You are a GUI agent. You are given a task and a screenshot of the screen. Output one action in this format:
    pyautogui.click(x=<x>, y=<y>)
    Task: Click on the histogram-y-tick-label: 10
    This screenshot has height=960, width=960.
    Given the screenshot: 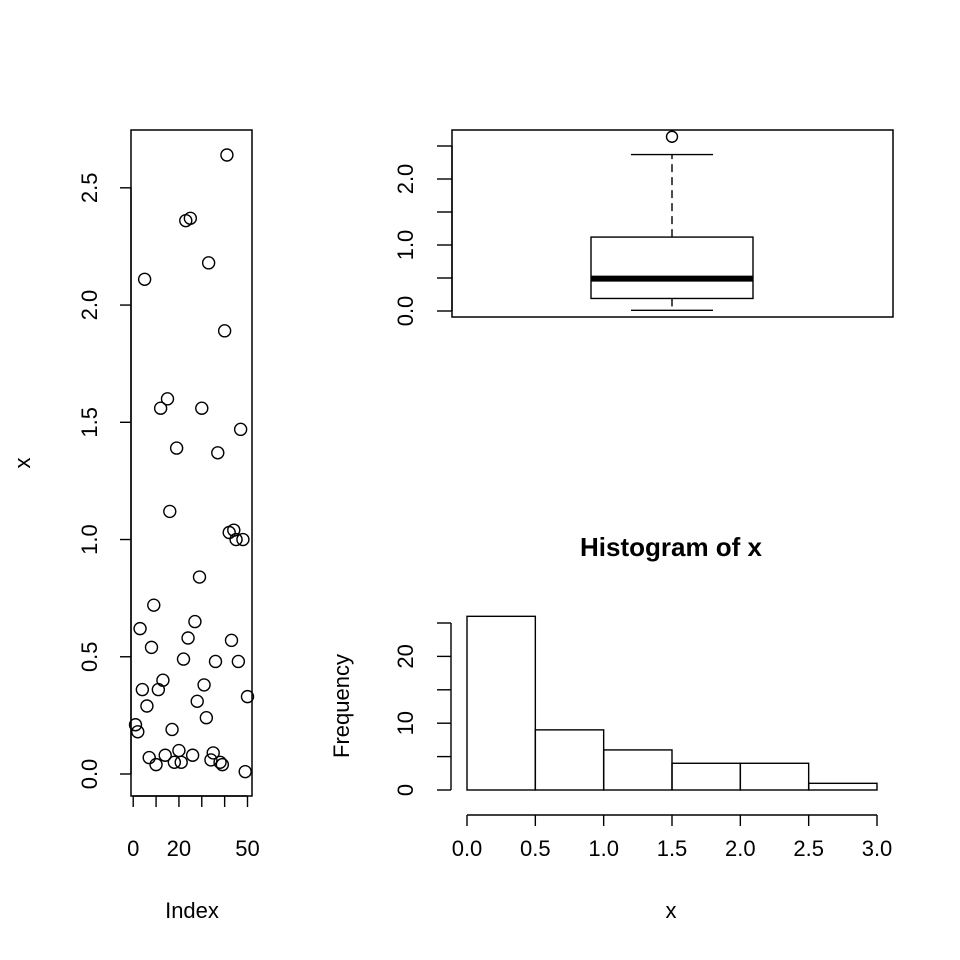 What is the action you would take?
    pyautogui.click(x=405, y=723)
    